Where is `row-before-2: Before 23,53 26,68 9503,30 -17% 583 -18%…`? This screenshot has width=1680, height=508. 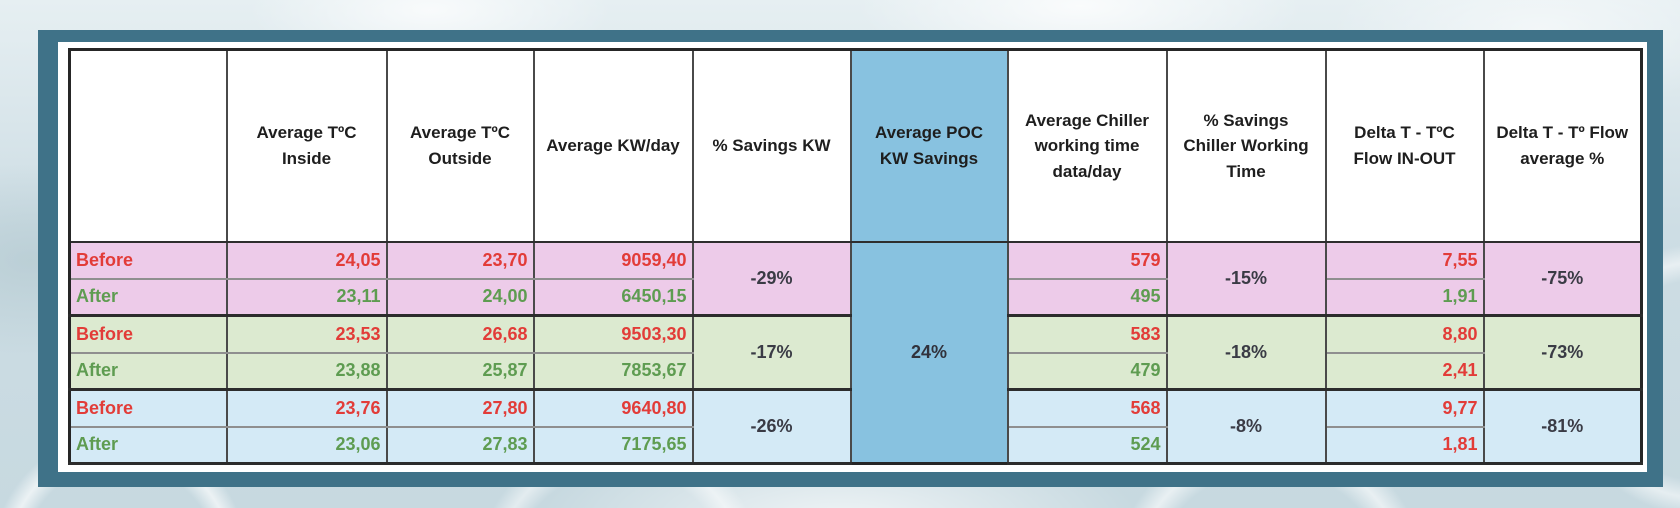 row-before-2: Before 23,53 26,68 9503,30 -17% 583 -18%… is located at coordinates (855, 353).